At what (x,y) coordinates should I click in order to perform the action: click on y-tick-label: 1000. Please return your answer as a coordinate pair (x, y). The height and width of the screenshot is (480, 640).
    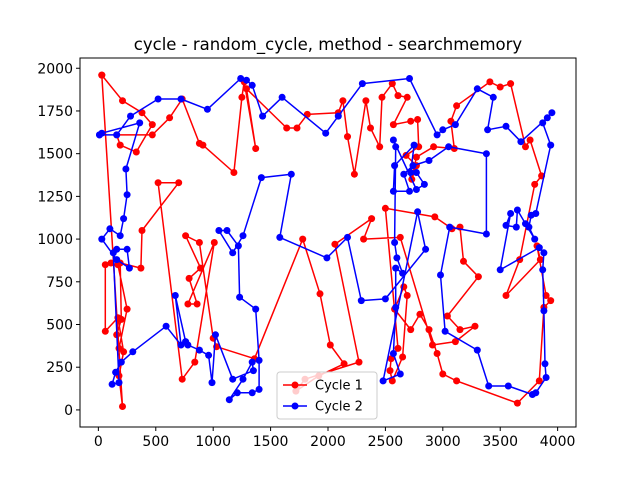
    Looking at the image, I should click on (55, 240).